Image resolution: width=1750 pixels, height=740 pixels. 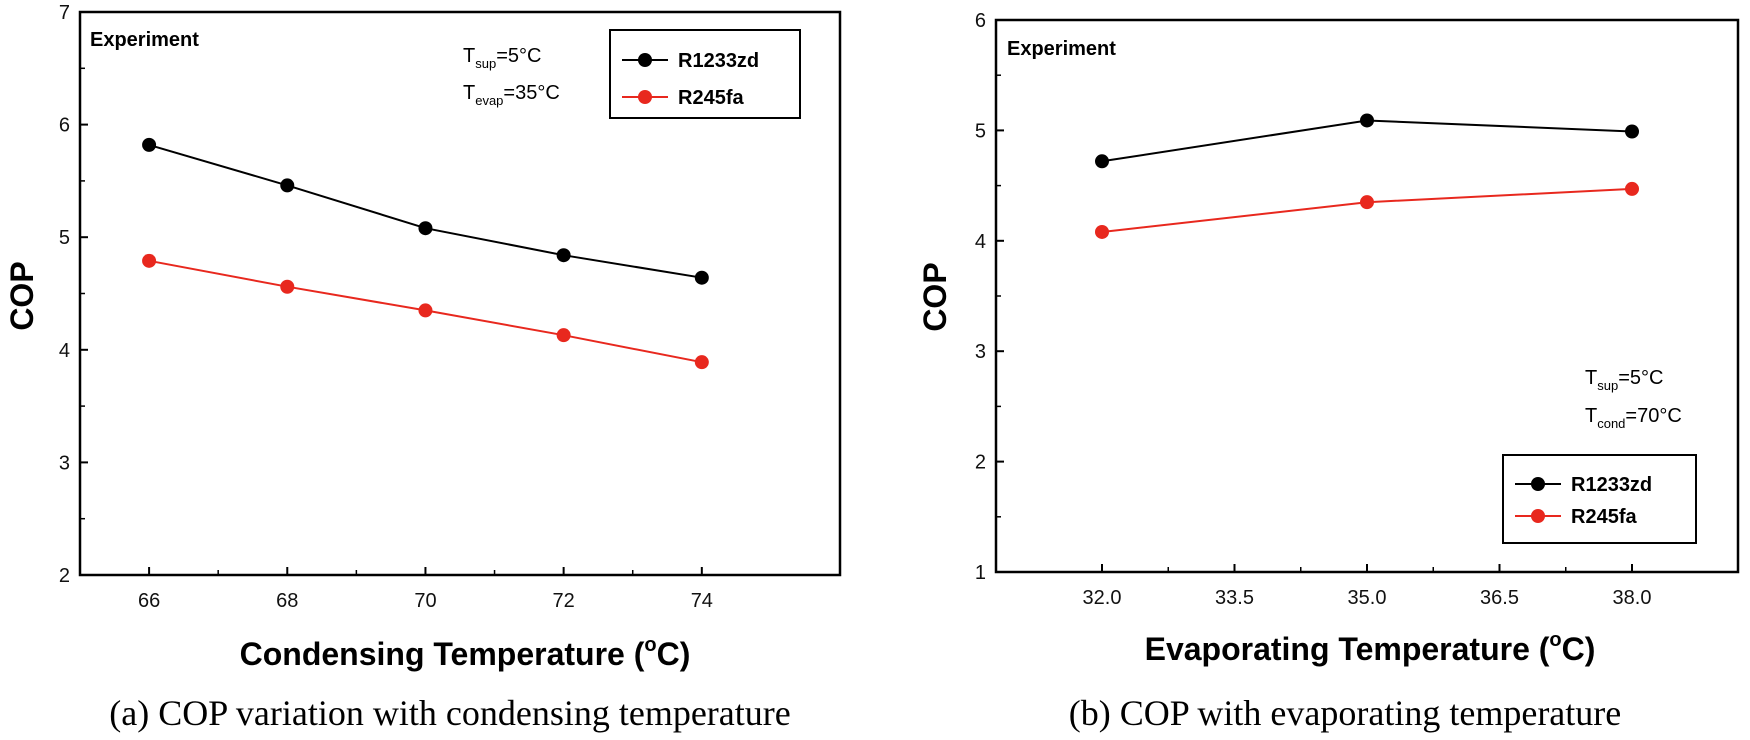 I want to click on panel-a-x-axis-label: Condensing Temperature (oC), so click(x=465, y=653).